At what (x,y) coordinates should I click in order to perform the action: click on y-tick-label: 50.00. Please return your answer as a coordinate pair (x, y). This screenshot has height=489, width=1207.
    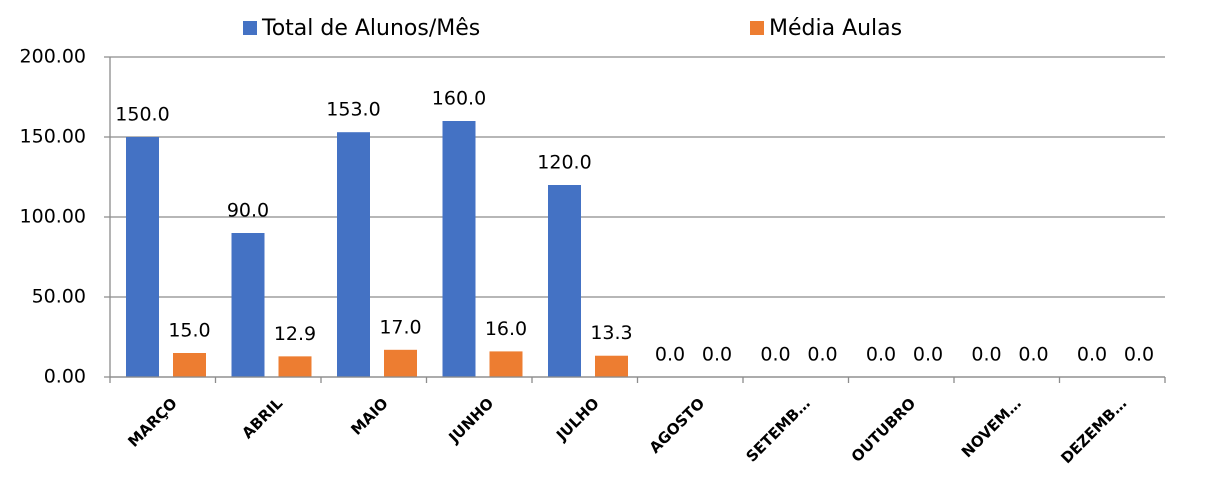
    Looking at the image, I should click on (59, 297).